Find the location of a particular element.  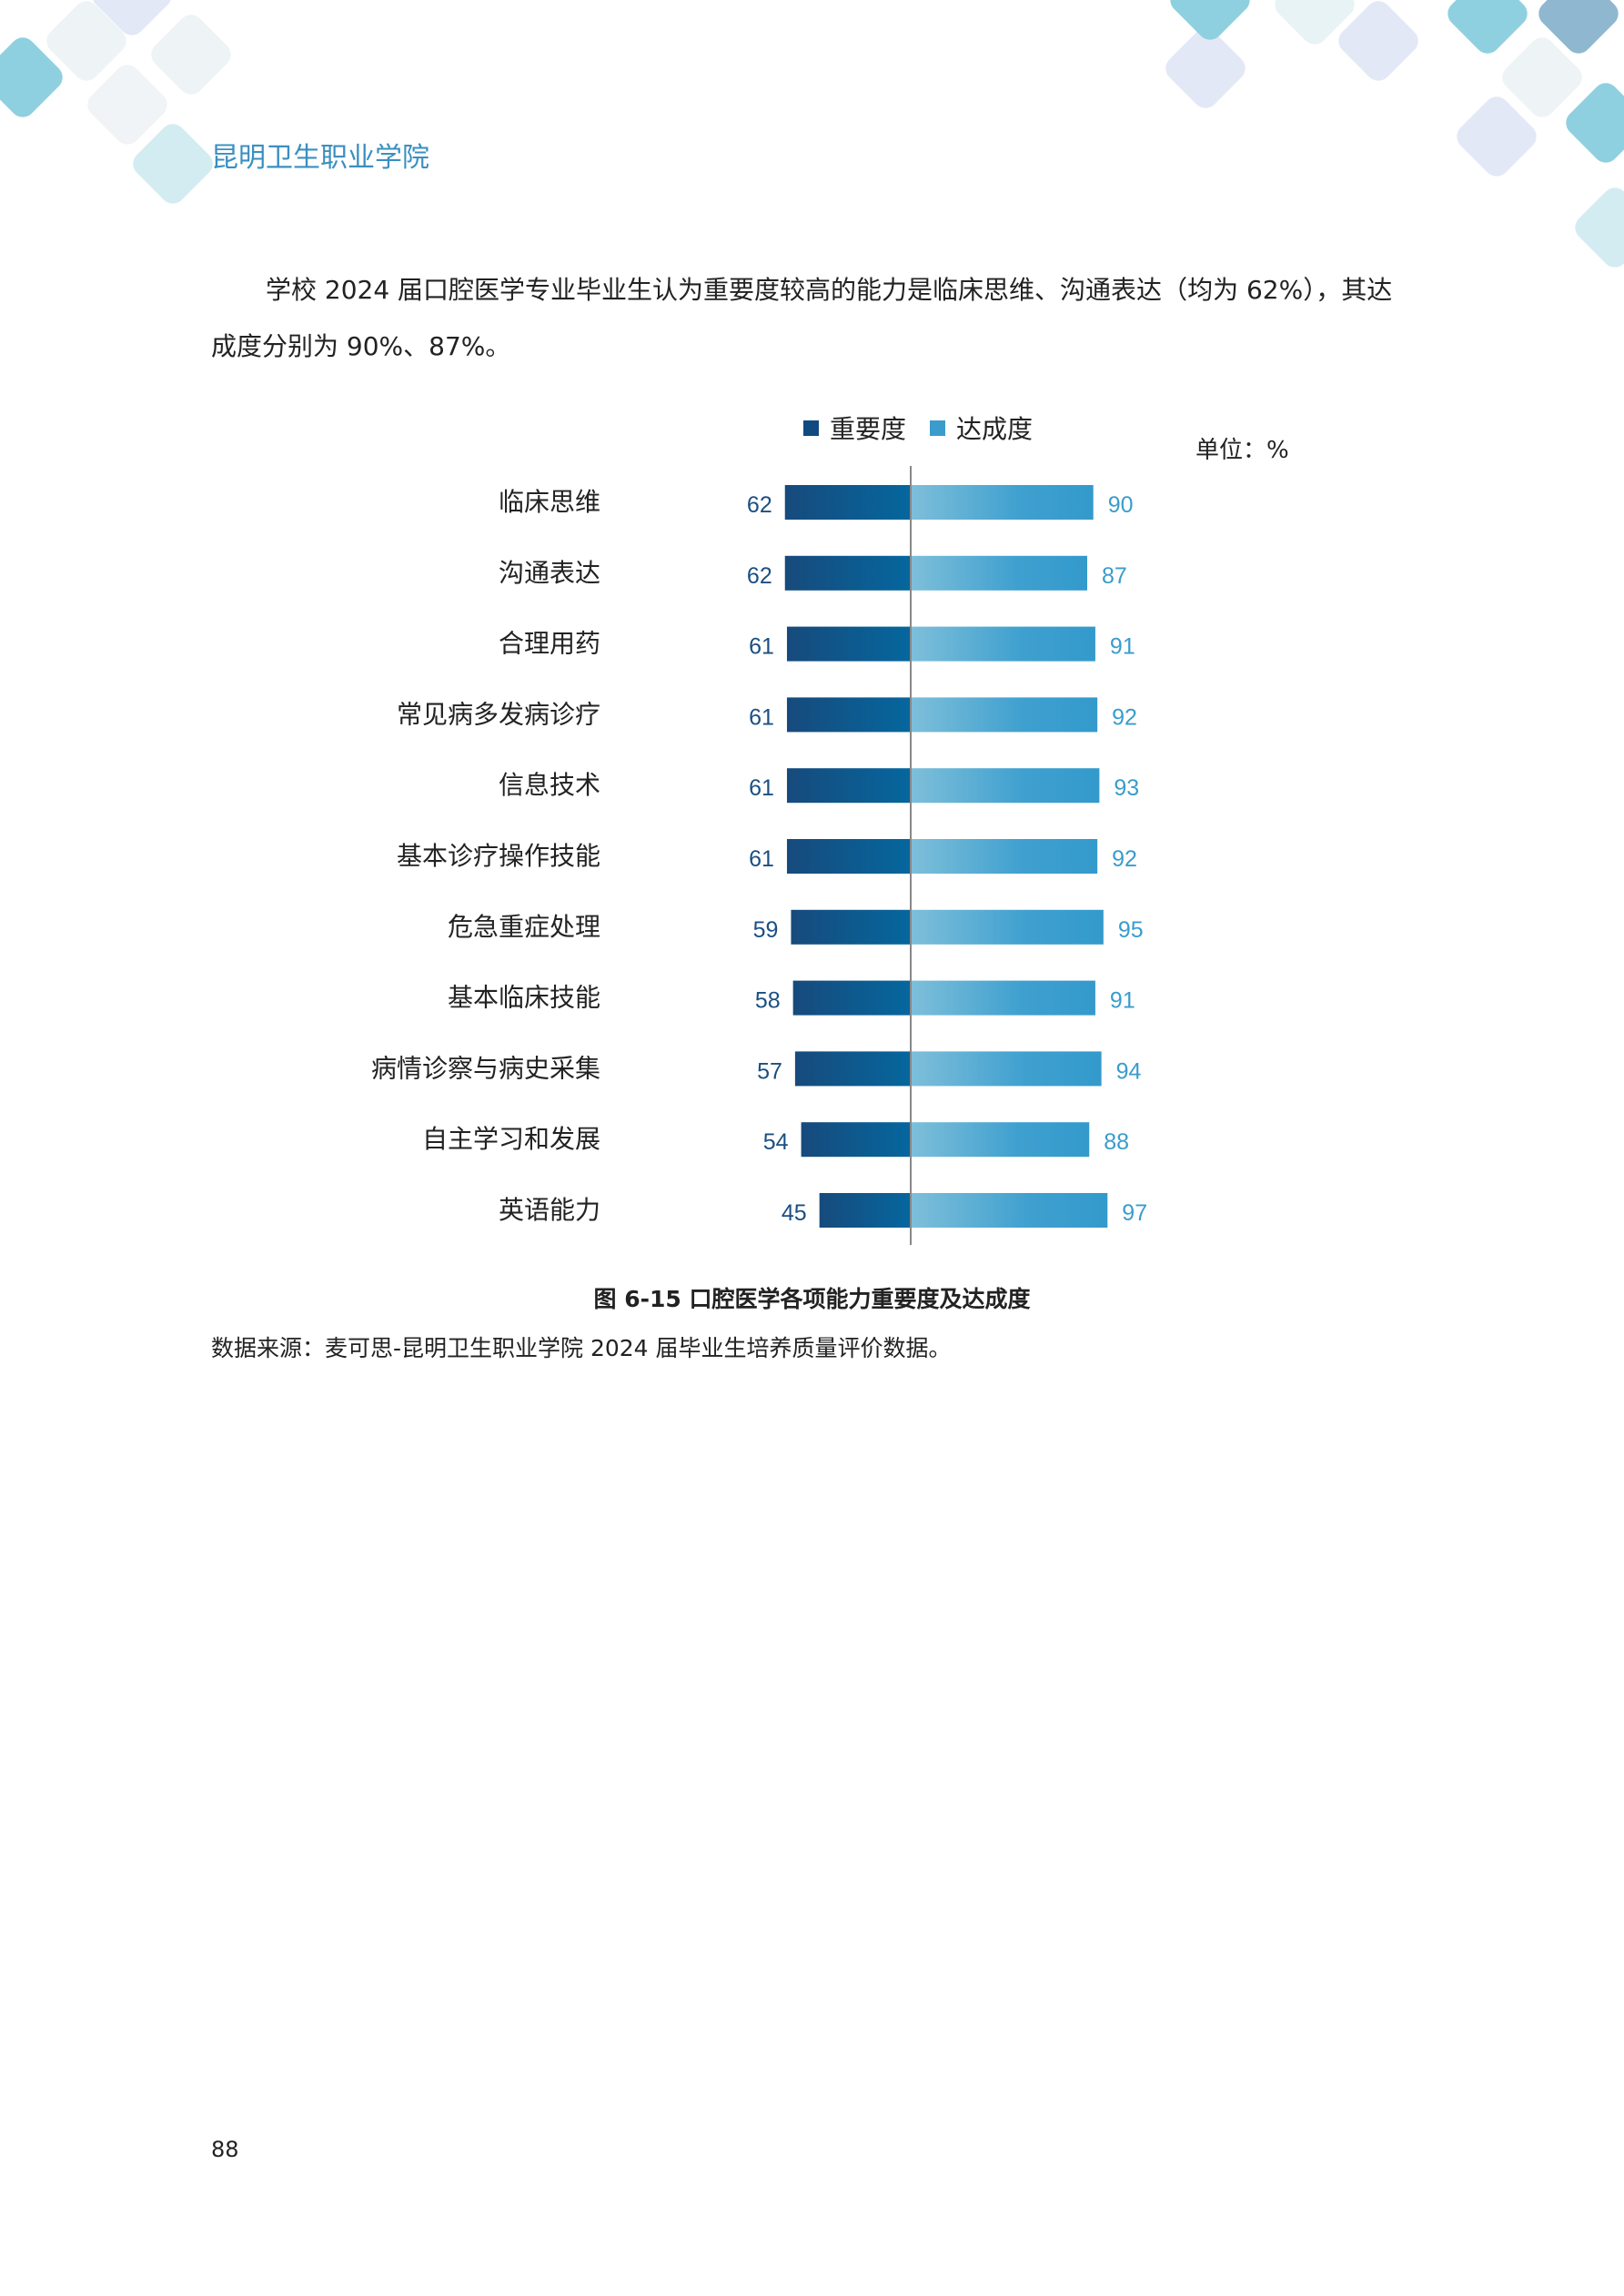

category-label: 信息技术 is located at coordinates (549, 785).